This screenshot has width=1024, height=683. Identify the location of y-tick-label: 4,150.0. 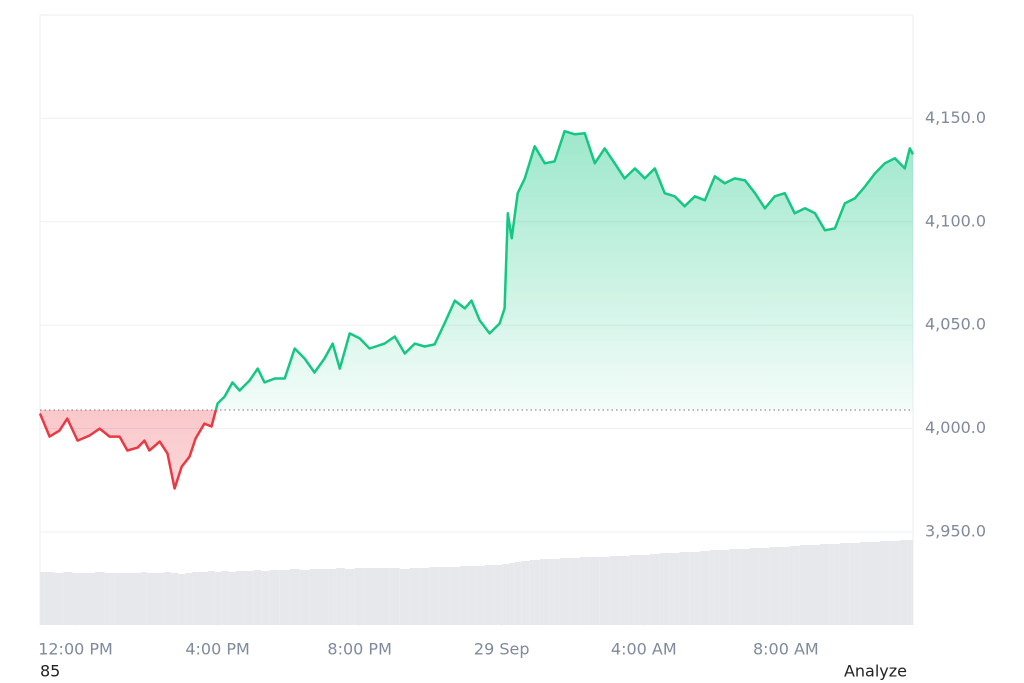
(955, 117).